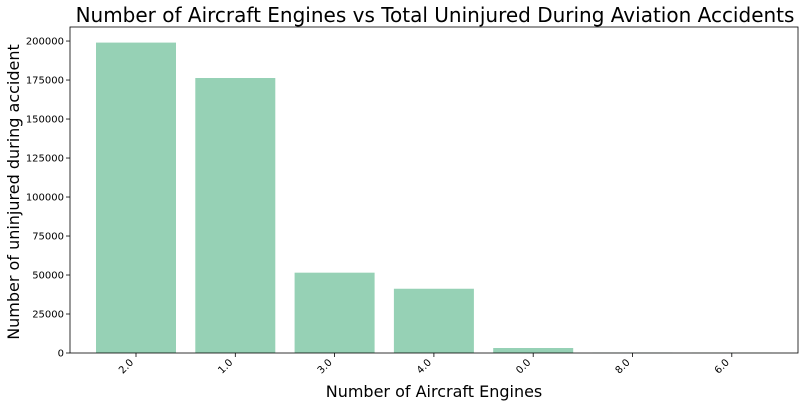 Image resolution: width=804 pixels, height=405 pixels. What do you see at coordinates (48, 237) in the screenshot?
I see `y-tick-label: 75000` at bounding box center [48, 237].